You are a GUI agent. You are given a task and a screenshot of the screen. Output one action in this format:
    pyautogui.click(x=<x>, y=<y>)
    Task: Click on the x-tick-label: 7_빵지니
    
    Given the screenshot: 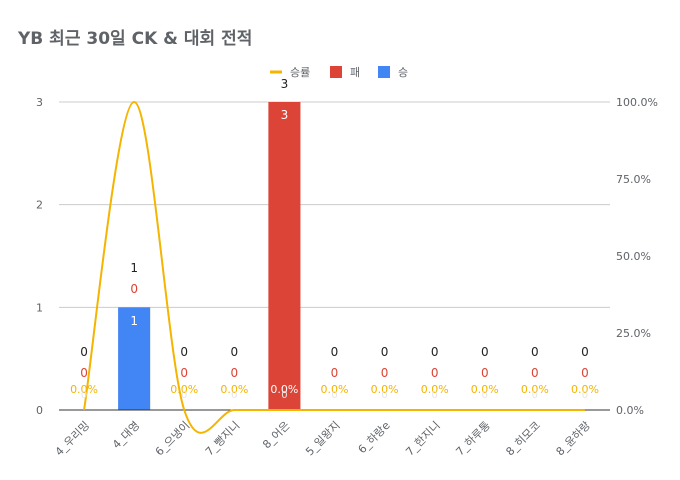 What is the action you would take?
    pyautogui.click(x=222, y=438)
    